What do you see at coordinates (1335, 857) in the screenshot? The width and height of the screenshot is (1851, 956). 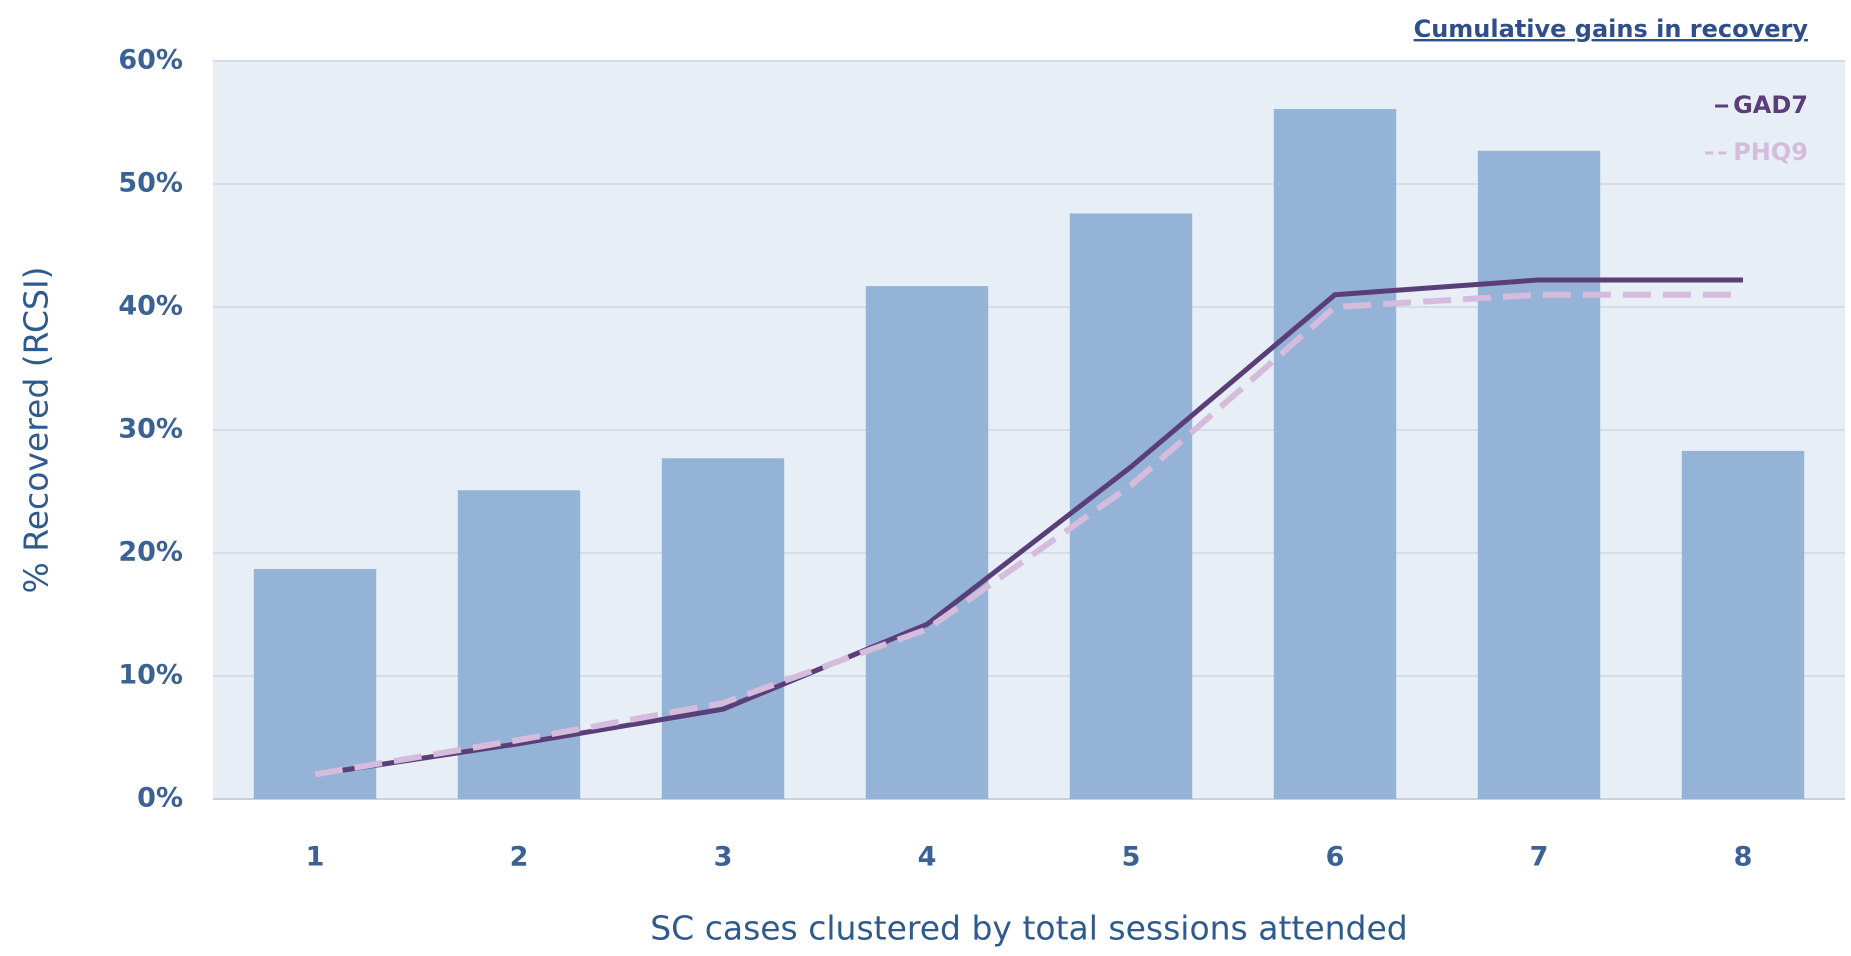 I see `x-tick-label: 6` at bounding box center [1335, 857].